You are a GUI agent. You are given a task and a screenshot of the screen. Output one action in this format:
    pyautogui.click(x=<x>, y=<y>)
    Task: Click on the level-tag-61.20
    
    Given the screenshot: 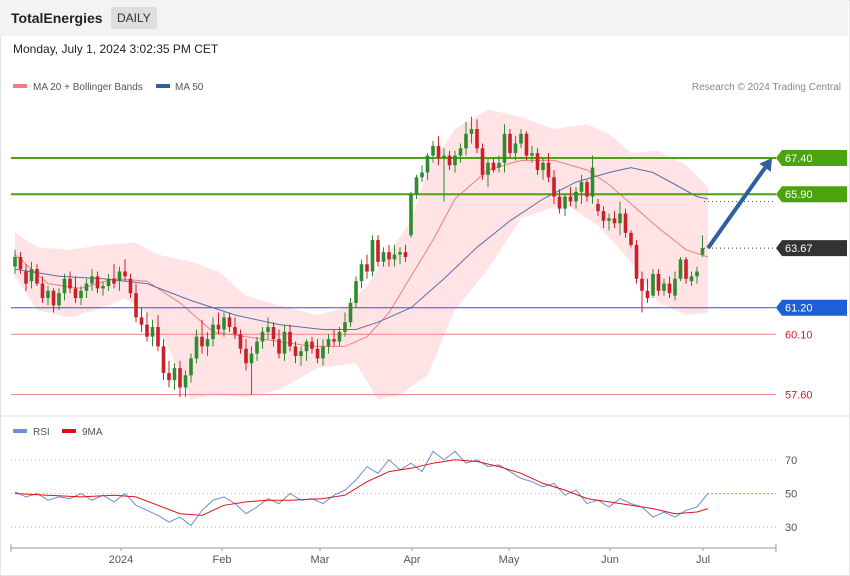 What is the action you would take?
    pyautogui.click(x=811, y=307)
    